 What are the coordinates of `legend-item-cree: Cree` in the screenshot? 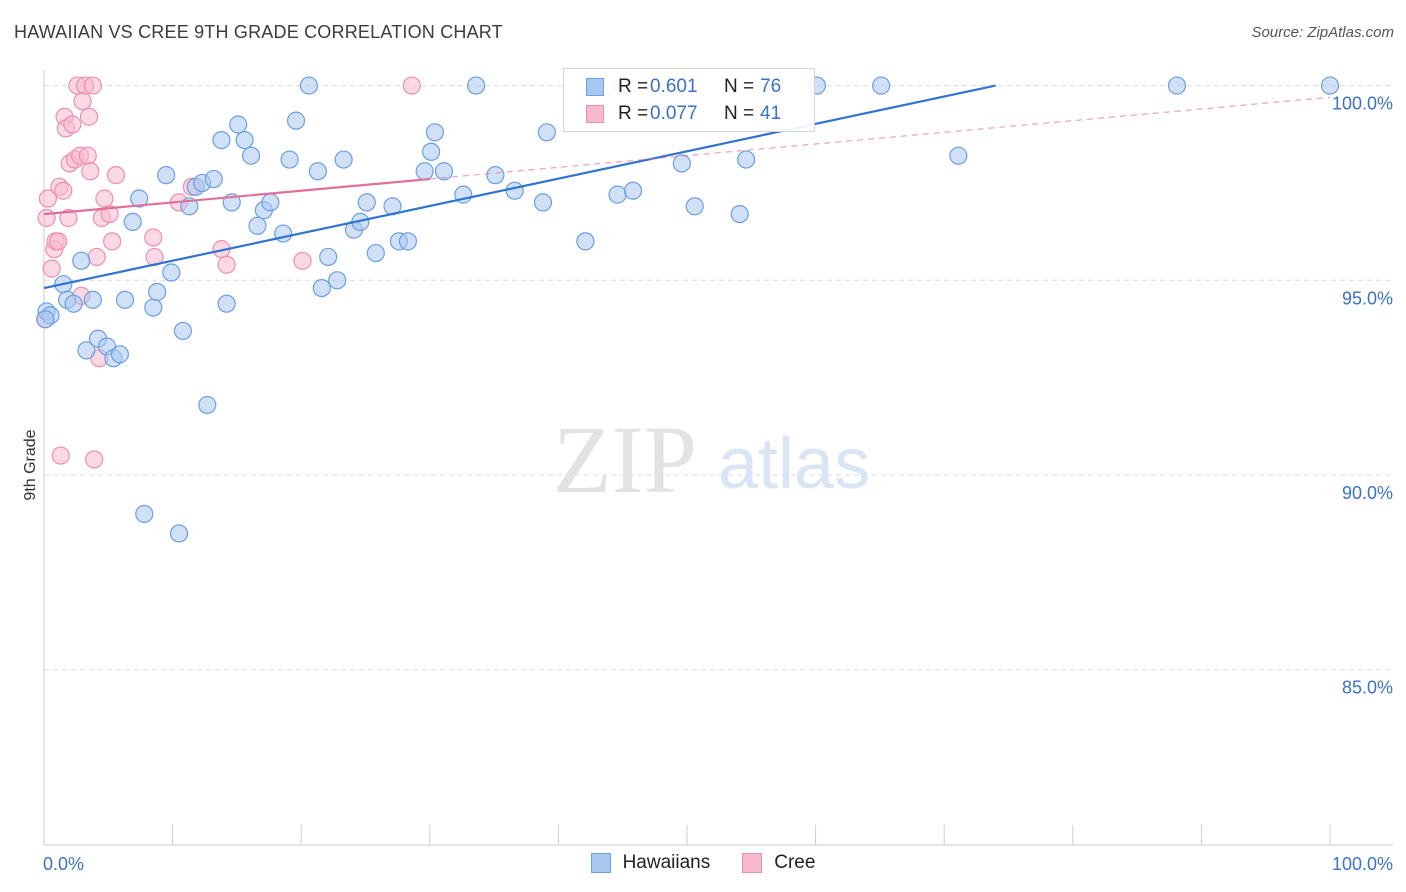 It's located at (778, 863).